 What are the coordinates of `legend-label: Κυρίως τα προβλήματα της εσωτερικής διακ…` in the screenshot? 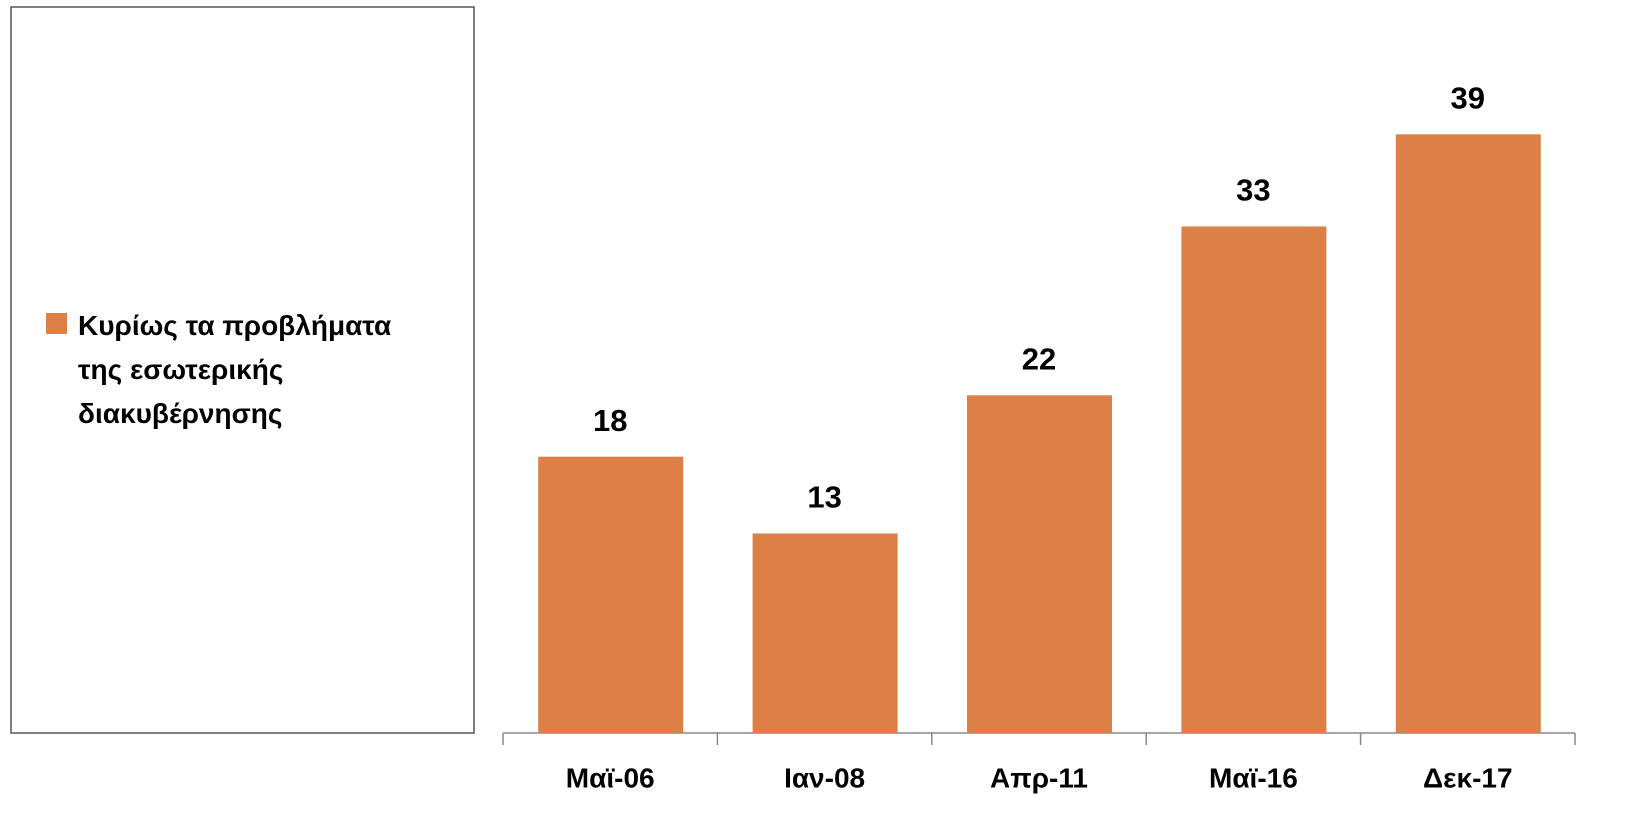 It's located at (235, 369).